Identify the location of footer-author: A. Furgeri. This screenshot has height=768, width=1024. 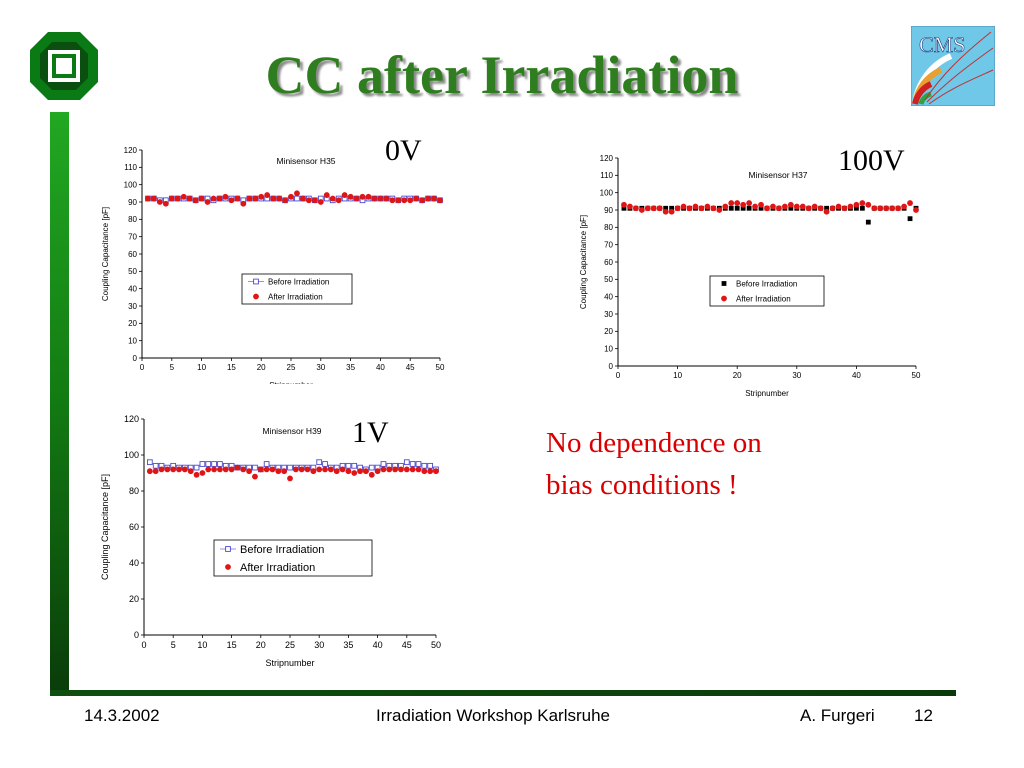
(837, 715).